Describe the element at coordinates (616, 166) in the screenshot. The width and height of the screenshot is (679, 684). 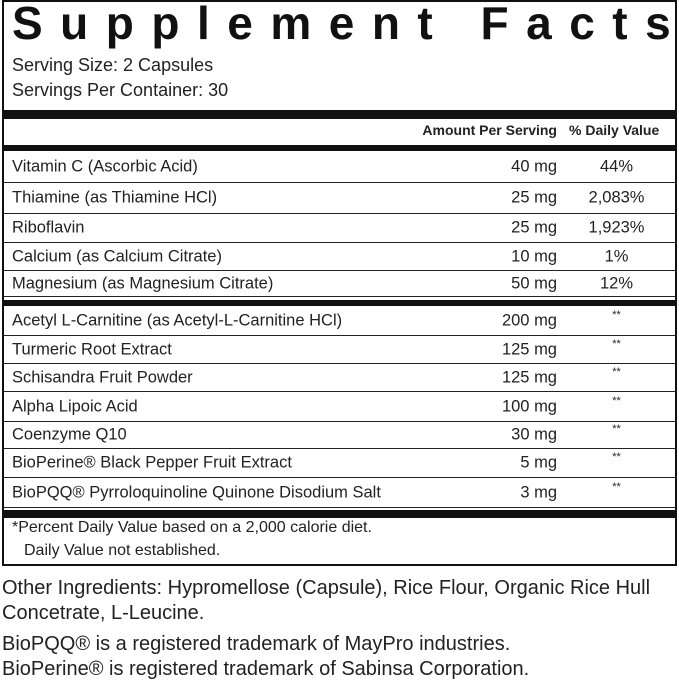
I see `nutrient-daily-value: 44%` at that location.